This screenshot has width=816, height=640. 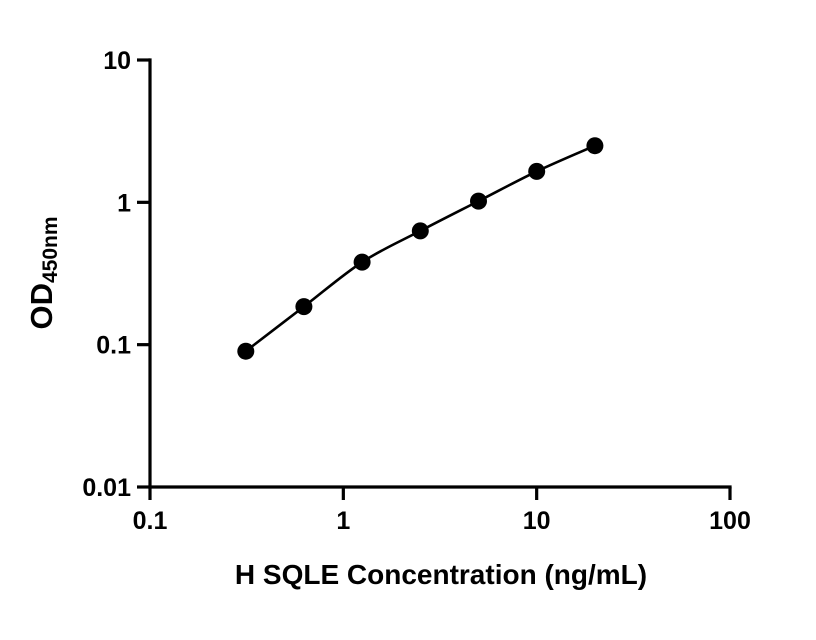 I want to click on y-axis-title-main: OD, so click(x=41, y=306).